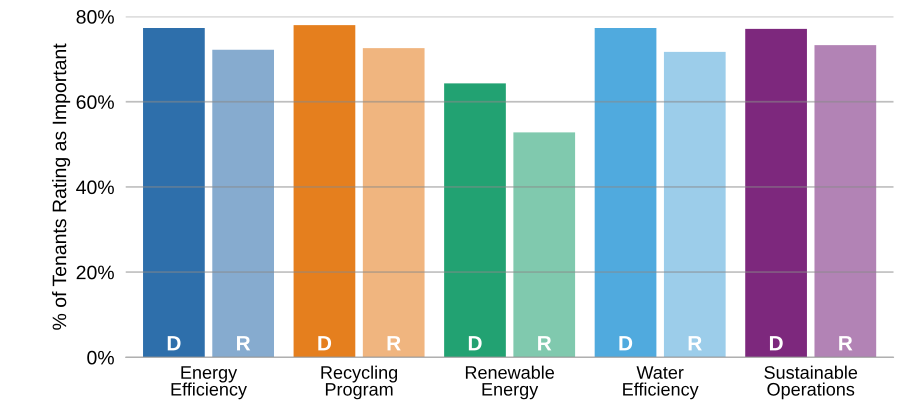 This screenshot has width=898, height=414. What do you see at coordinates (209, 383) in the screenshot?
I see `x-tick-label: Energy Efficiency` at bounding box center [209, 383].